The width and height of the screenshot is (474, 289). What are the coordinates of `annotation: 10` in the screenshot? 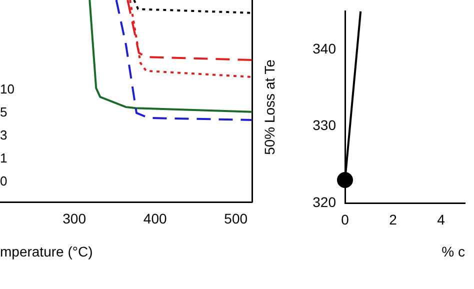 It's located at (7, 89).